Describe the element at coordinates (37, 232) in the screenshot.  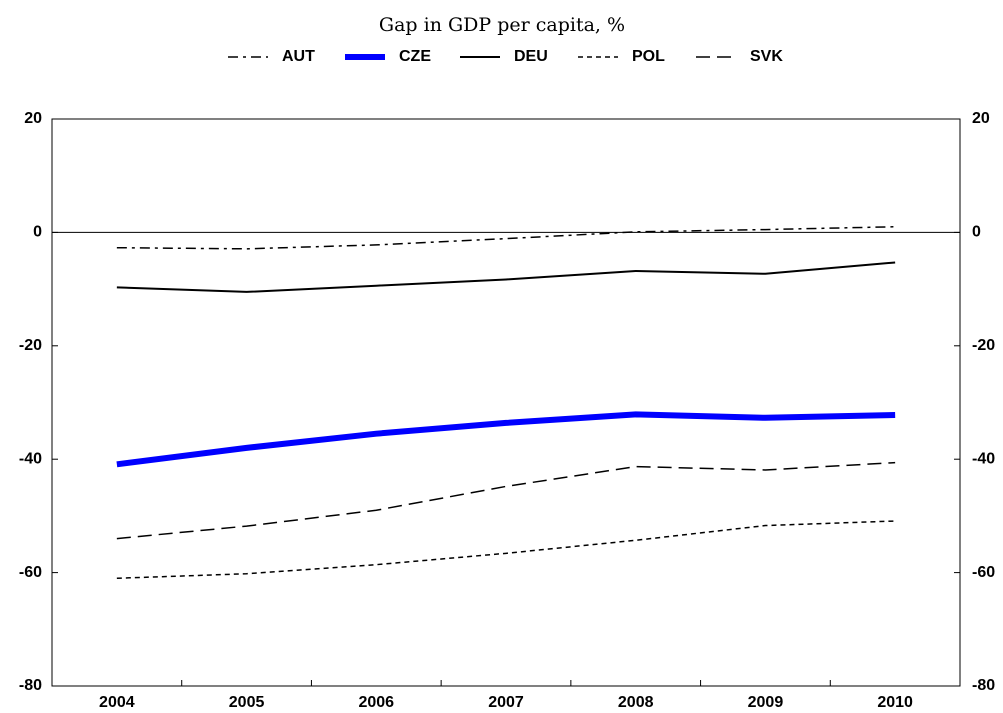
I see `y-tick-label: 0` at that location.